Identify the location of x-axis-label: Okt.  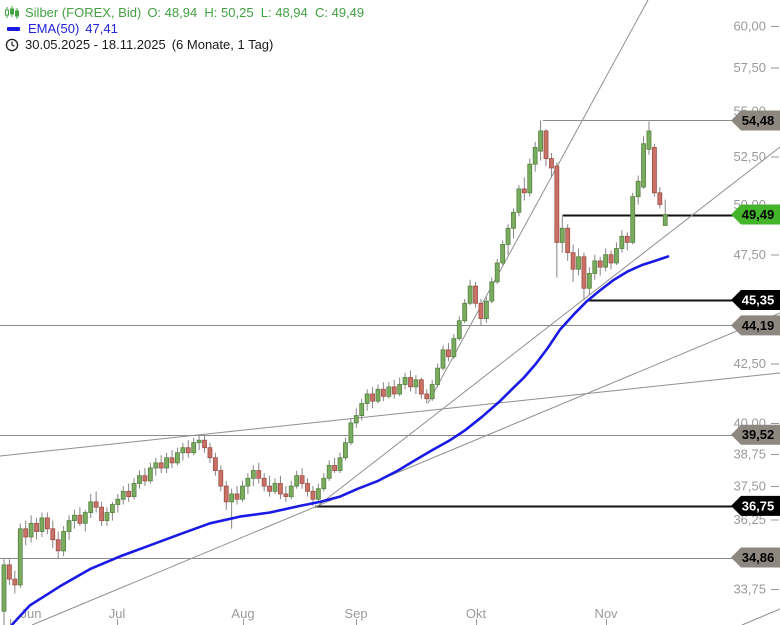
(476, 613).